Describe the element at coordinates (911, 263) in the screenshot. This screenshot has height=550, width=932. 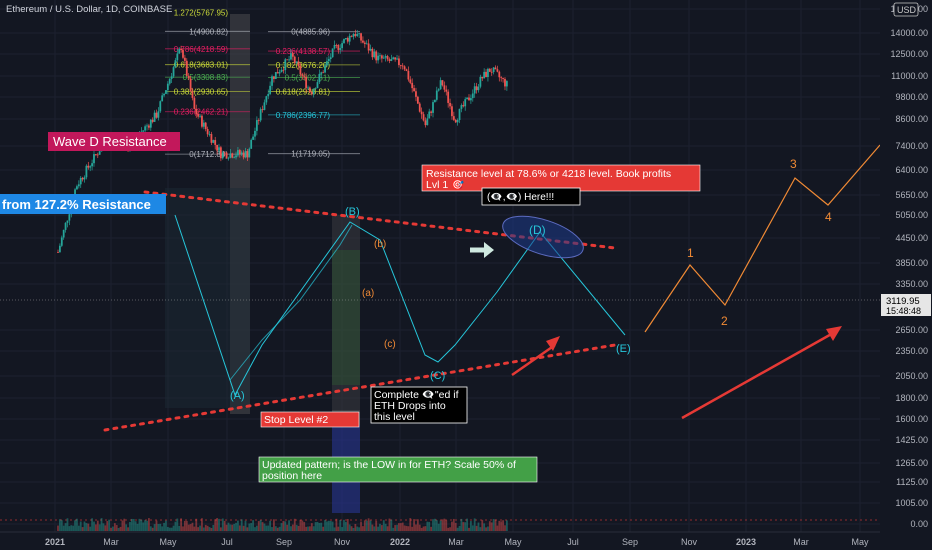
I see `price-tick-label: 3850.00` at that location.